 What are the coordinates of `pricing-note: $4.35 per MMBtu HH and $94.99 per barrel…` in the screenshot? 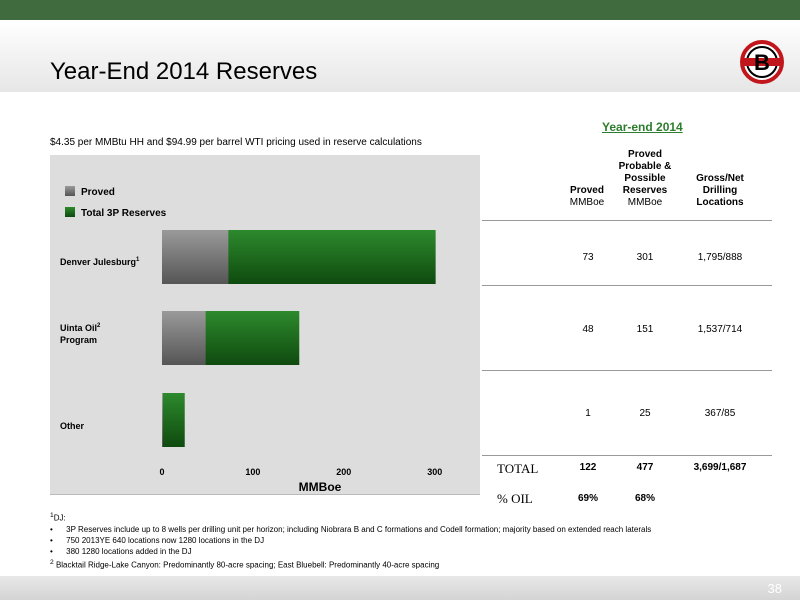 It's located at (236, 142).